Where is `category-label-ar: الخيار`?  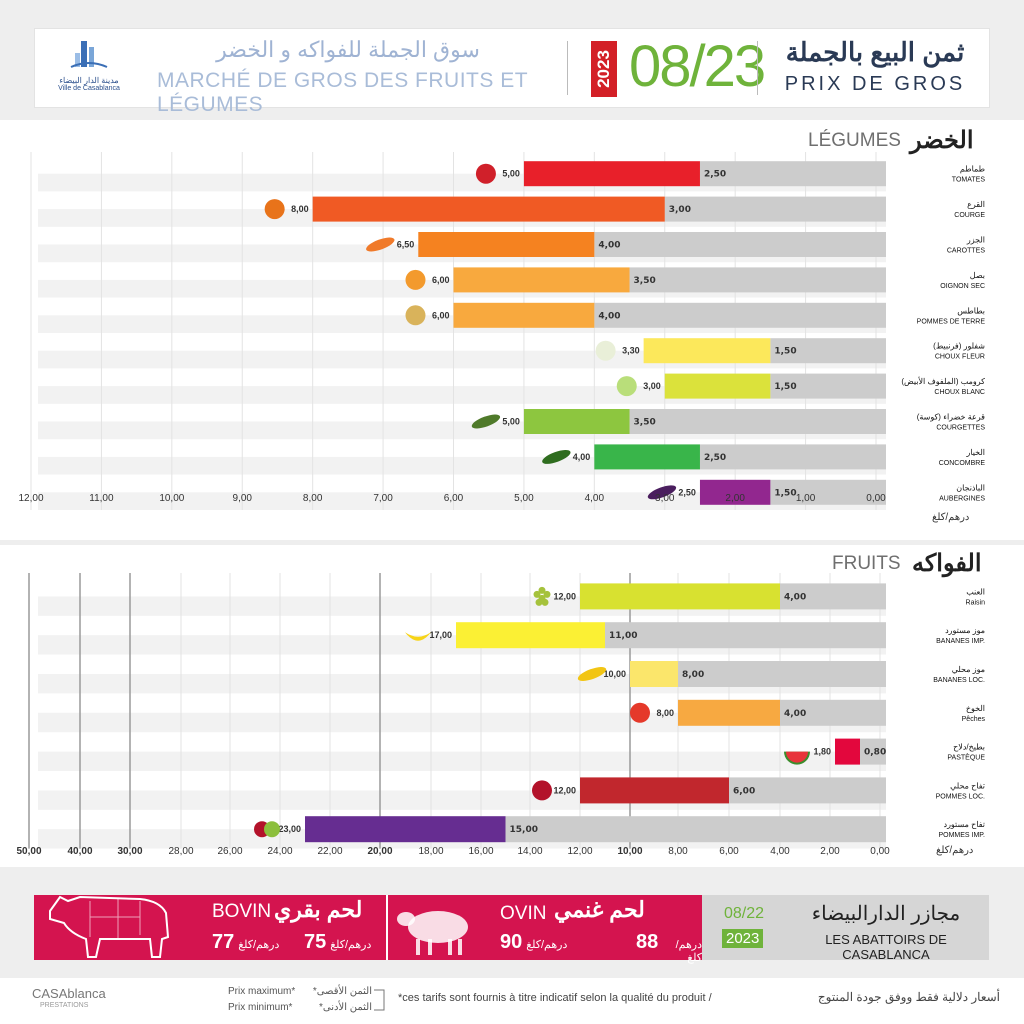
category-label-ar: الخيار is located at coordinates (975, 452).